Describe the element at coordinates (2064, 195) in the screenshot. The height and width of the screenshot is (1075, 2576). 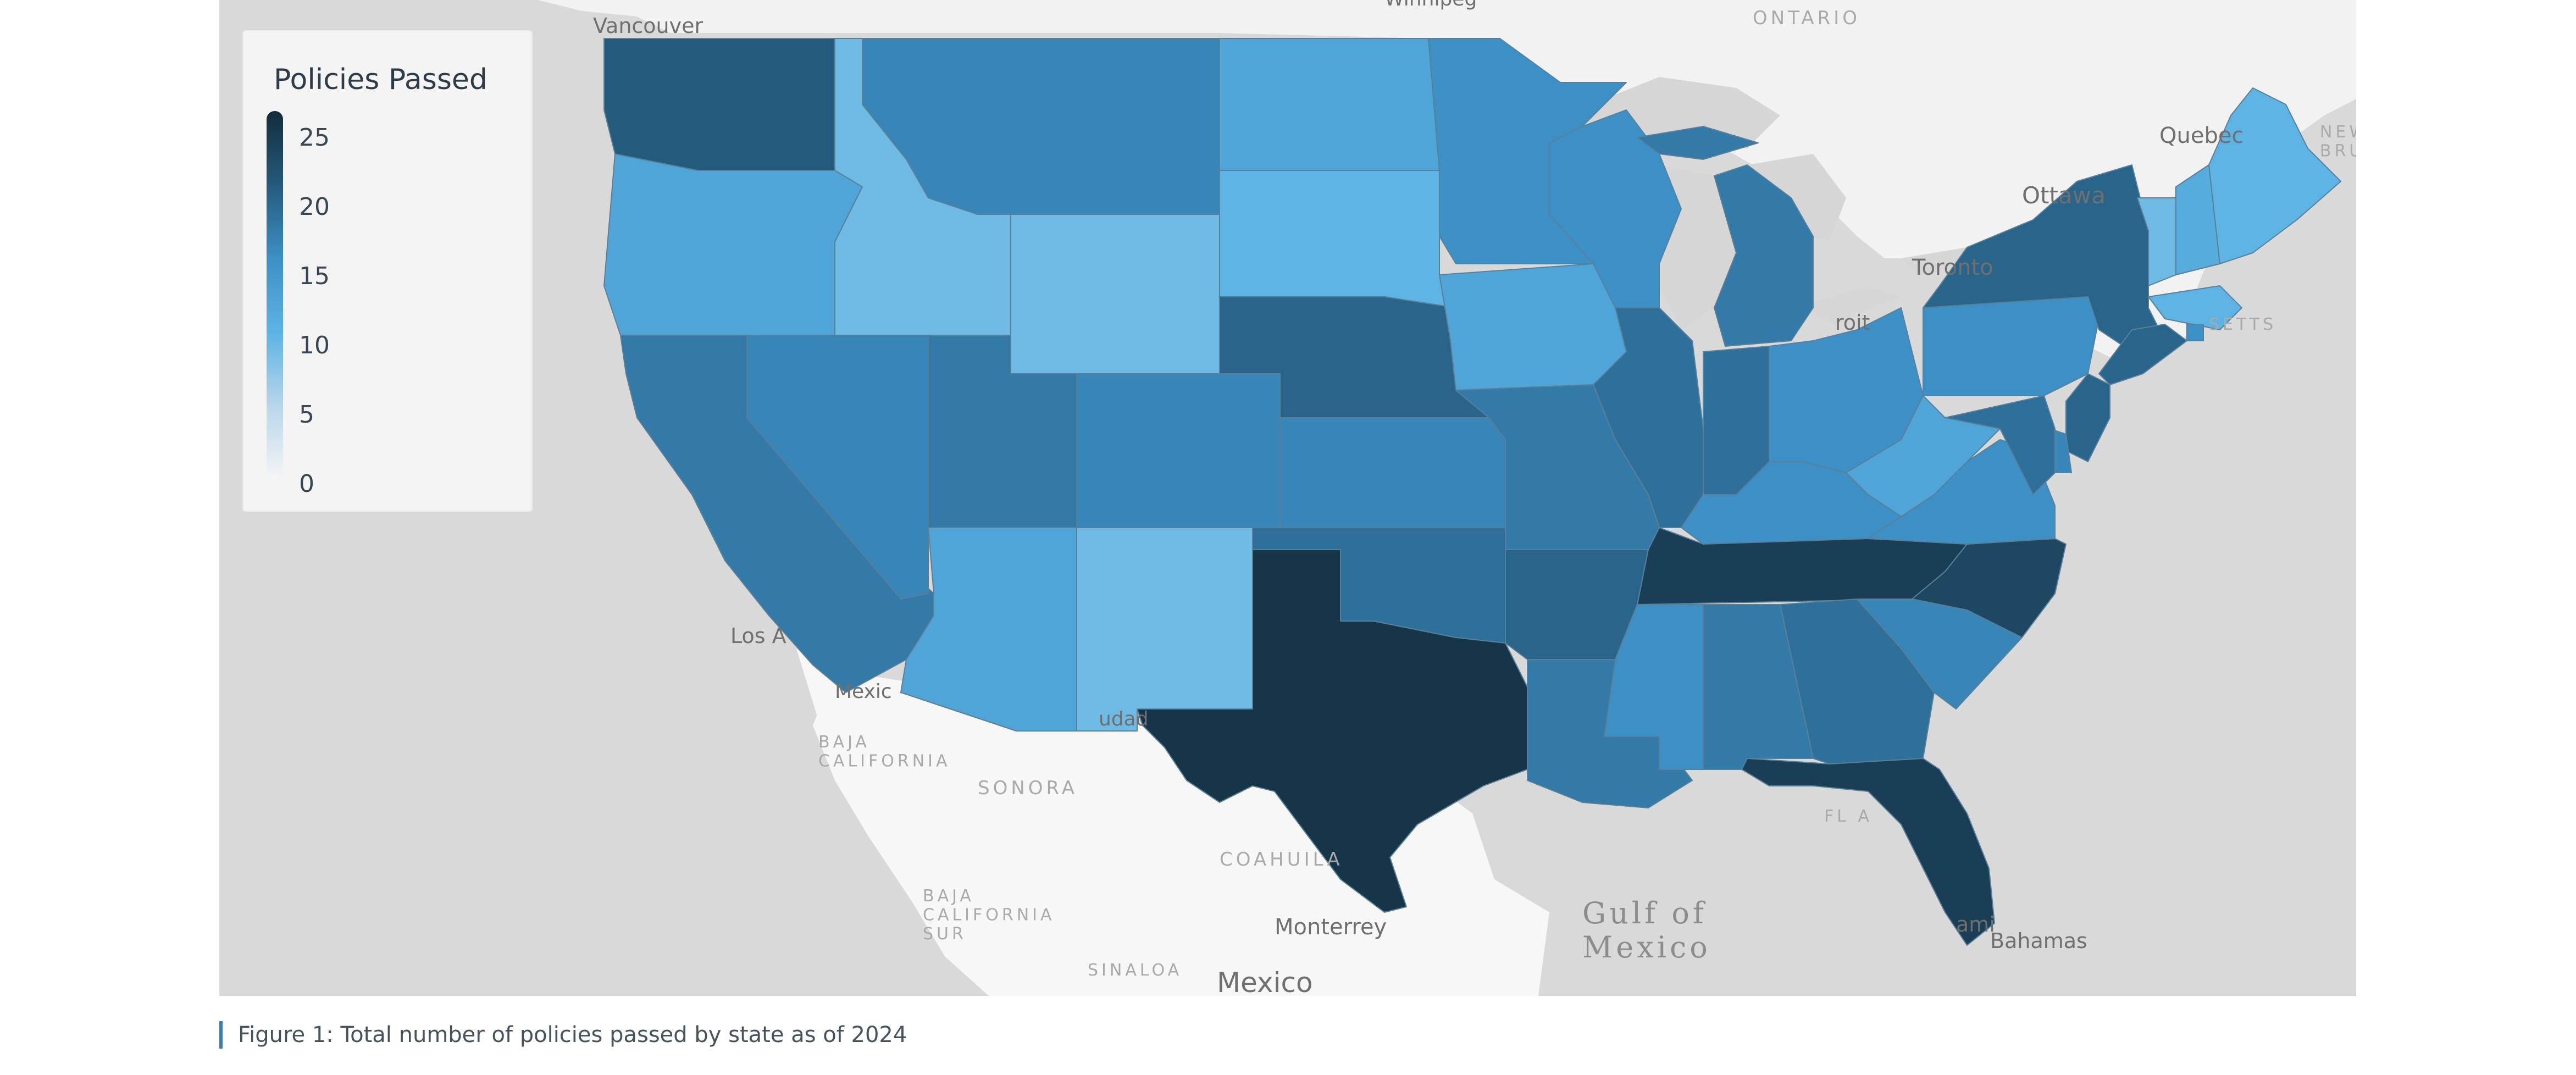
I see `label-ottawa: Ottawa` at that location.